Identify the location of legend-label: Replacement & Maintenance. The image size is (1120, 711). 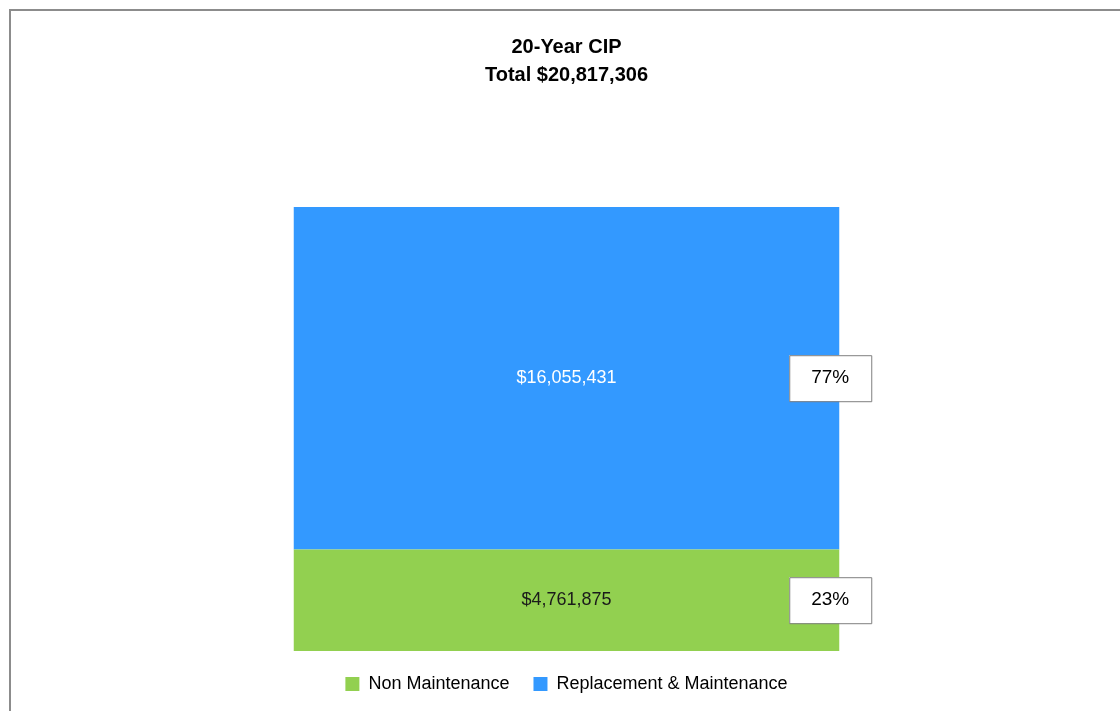
(672, 682).